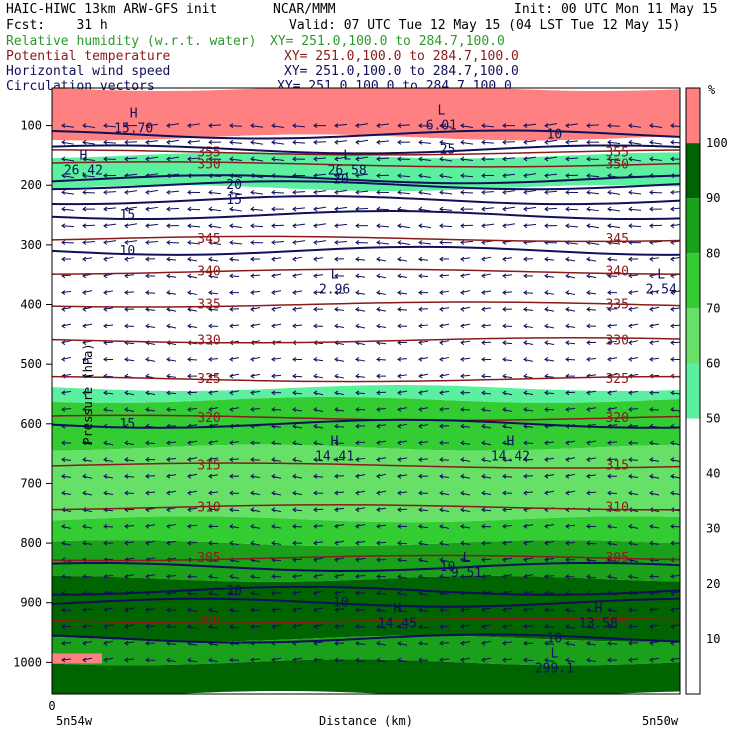  Describe the element at coordinates (366, 638) in the screenshot. I see `wind-speed-line` at that location.